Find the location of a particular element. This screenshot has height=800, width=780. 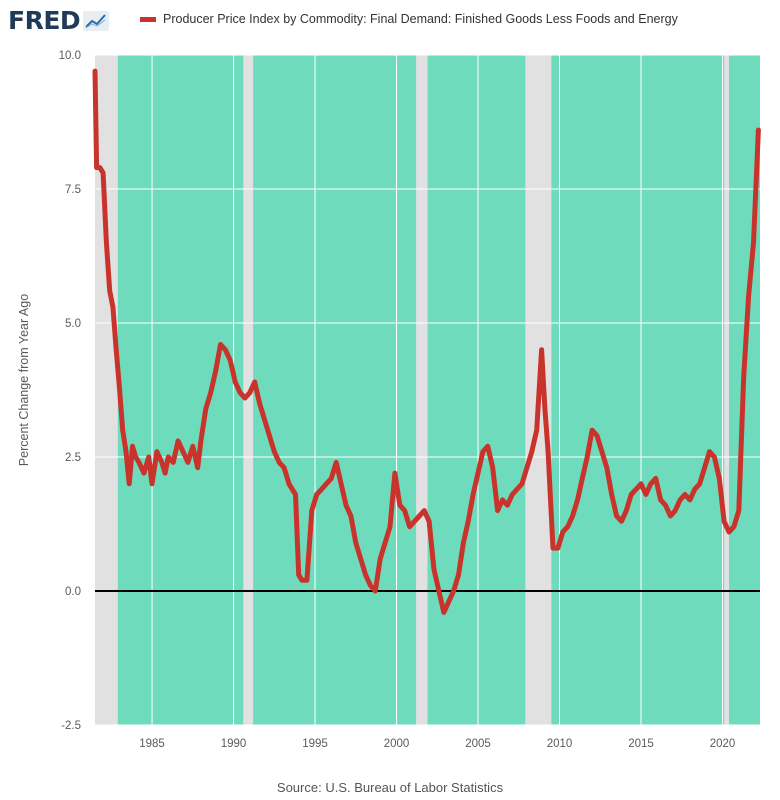

x-tick-label: 2020 is located at coordinates (723, 744).